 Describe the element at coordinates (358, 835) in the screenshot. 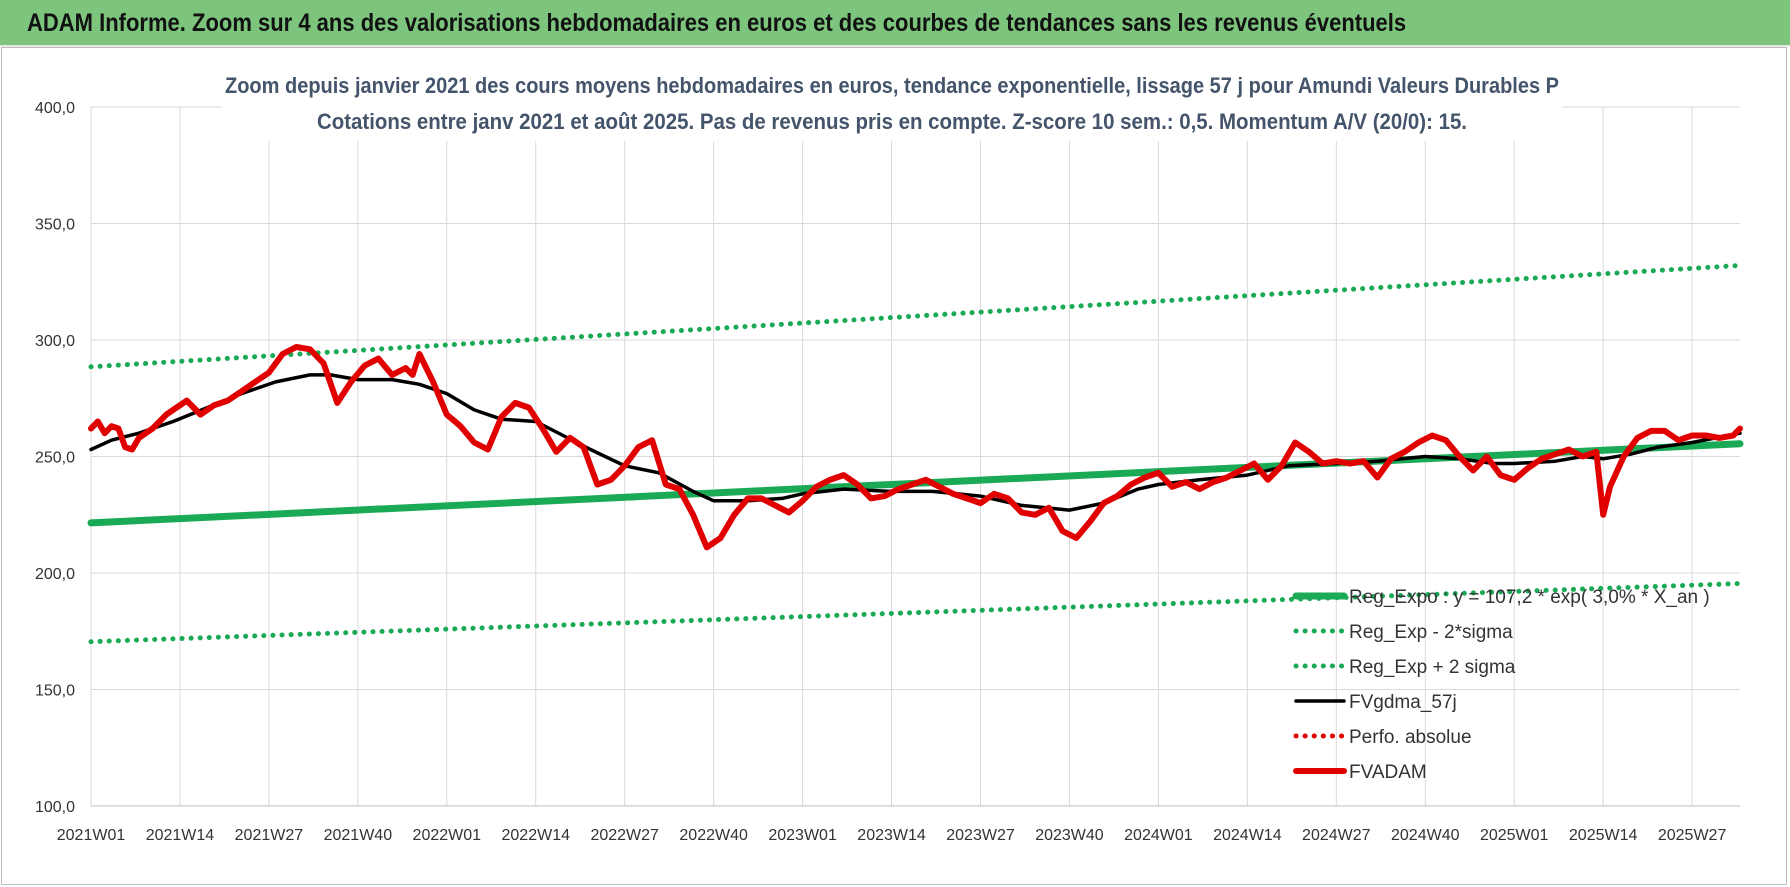

I see `x-tick-label: 2021W40` at that location.